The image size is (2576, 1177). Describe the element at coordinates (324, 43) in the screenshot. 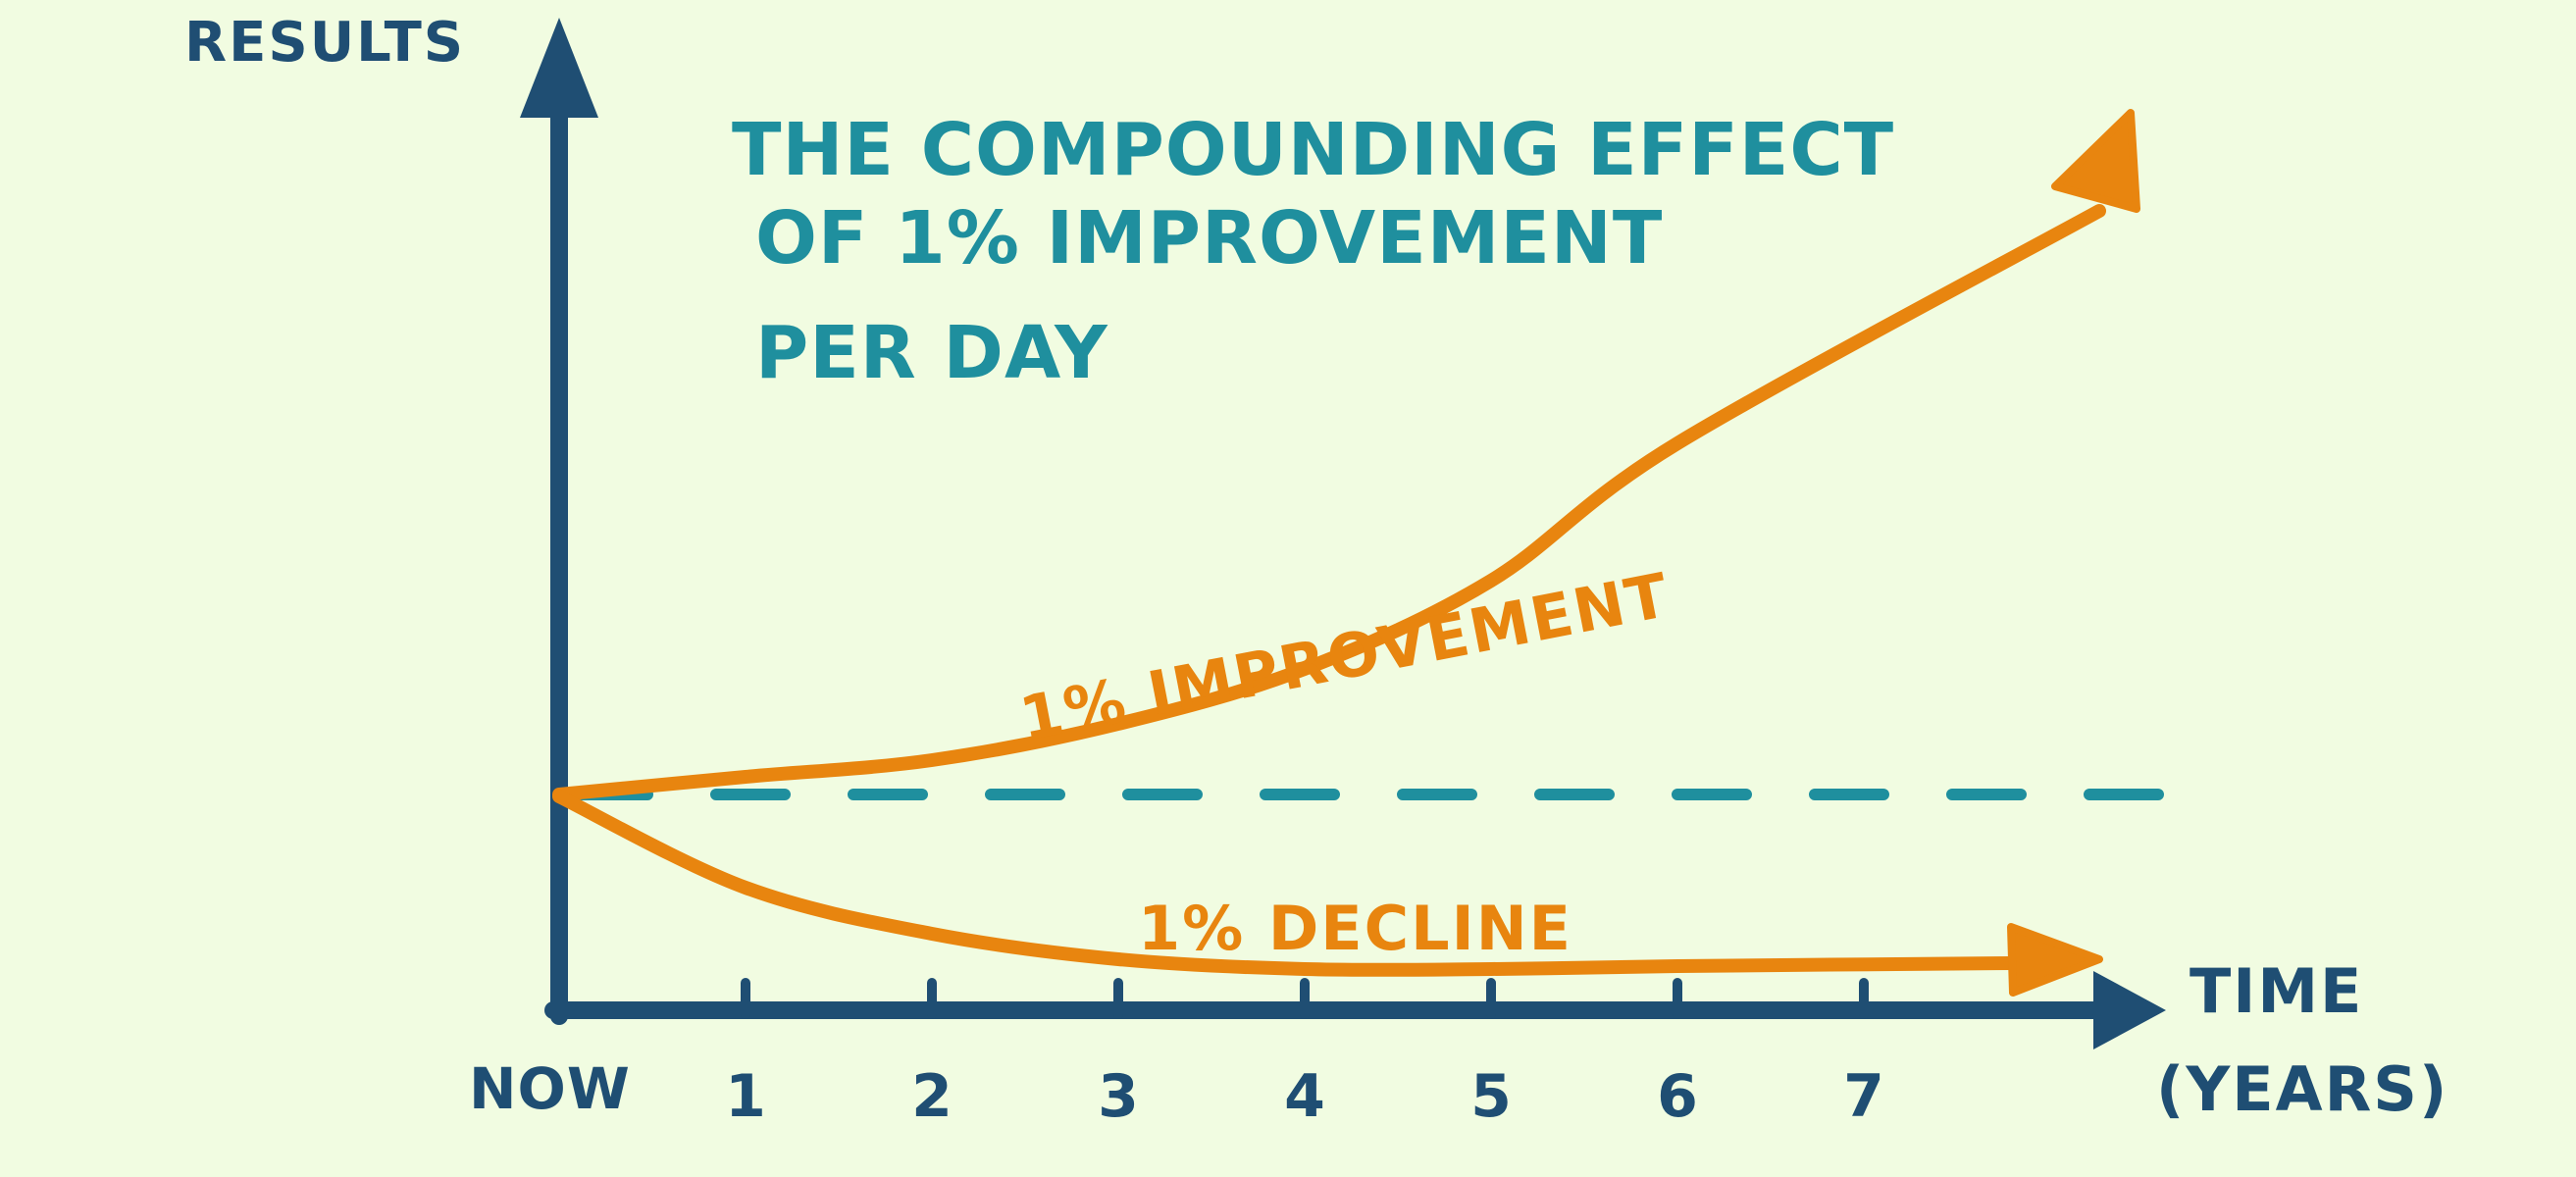

I see `y-axis-label: RESULTS` at that location.